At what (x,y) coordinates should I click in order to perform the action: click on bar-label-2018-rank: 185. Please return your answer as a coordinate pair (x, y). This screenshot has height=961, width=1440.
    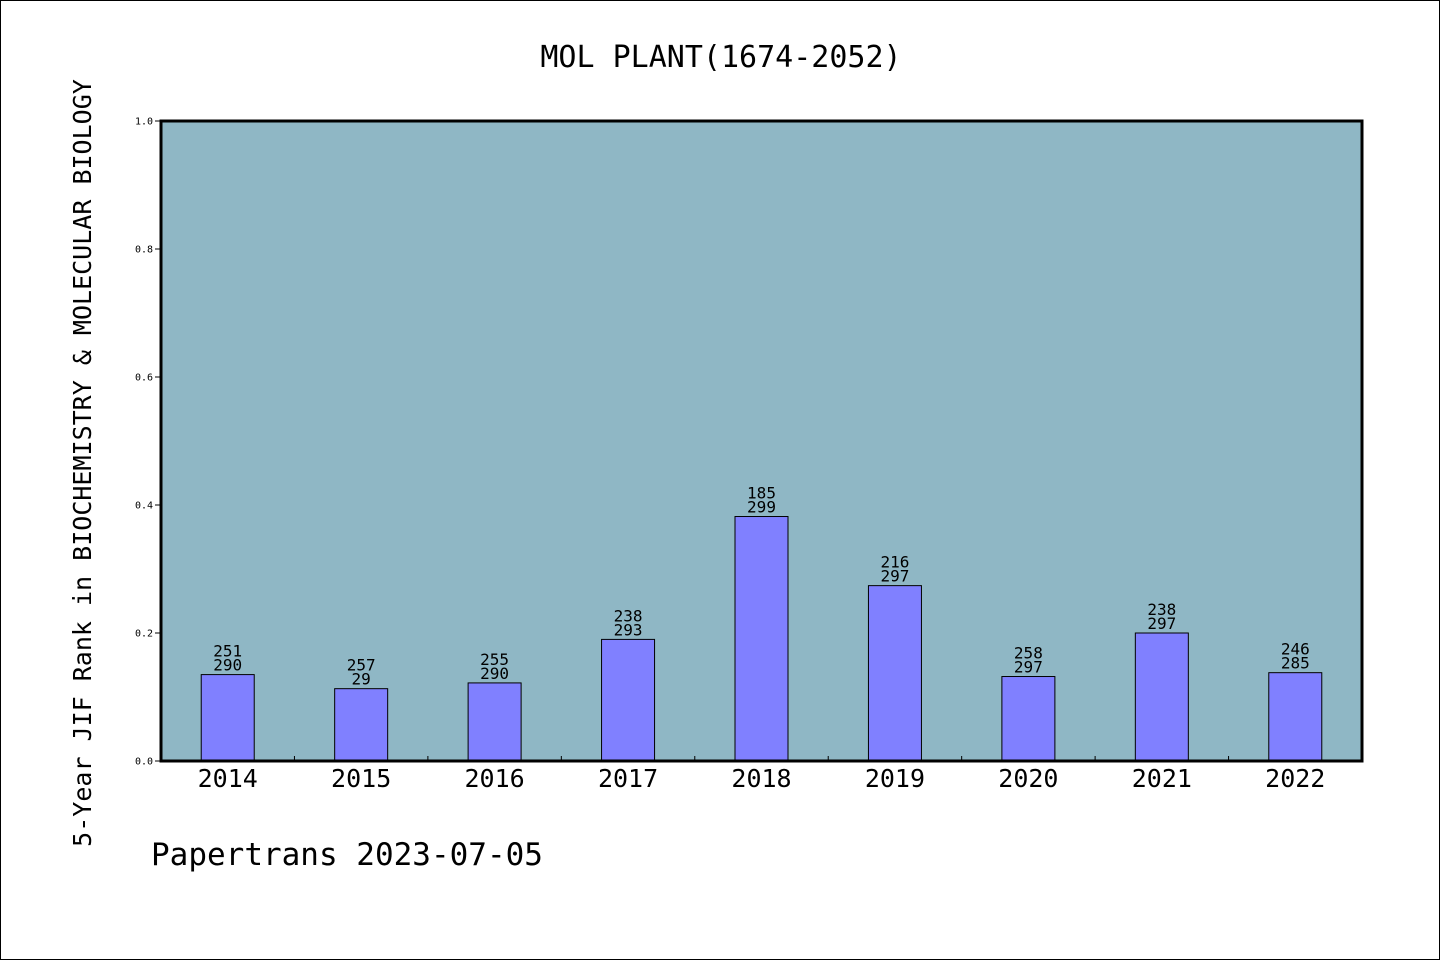
    Looking at the image, I should click on (761, 493).